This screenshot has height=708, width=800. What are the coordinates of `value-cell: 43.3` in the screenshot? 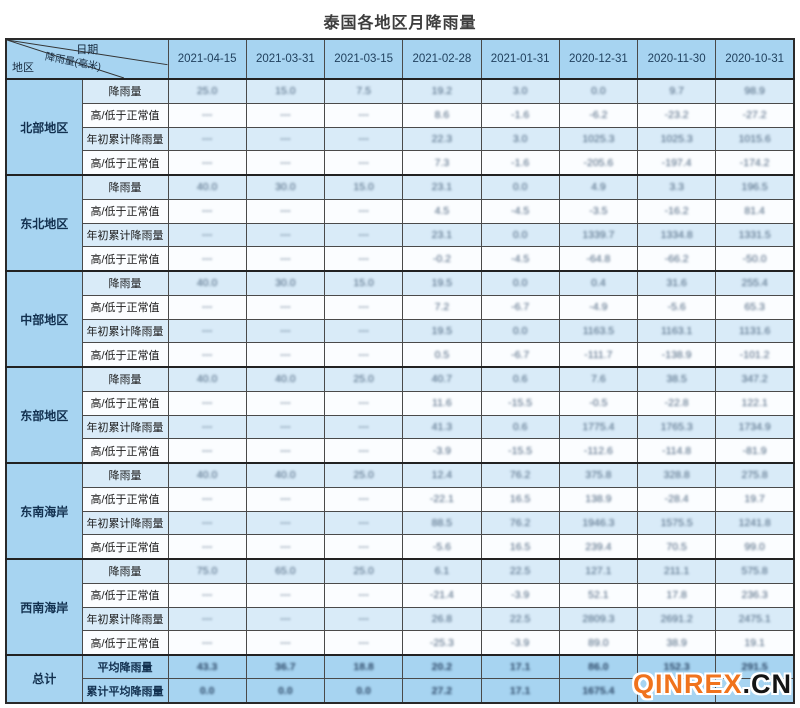 It's located at (207, 667).